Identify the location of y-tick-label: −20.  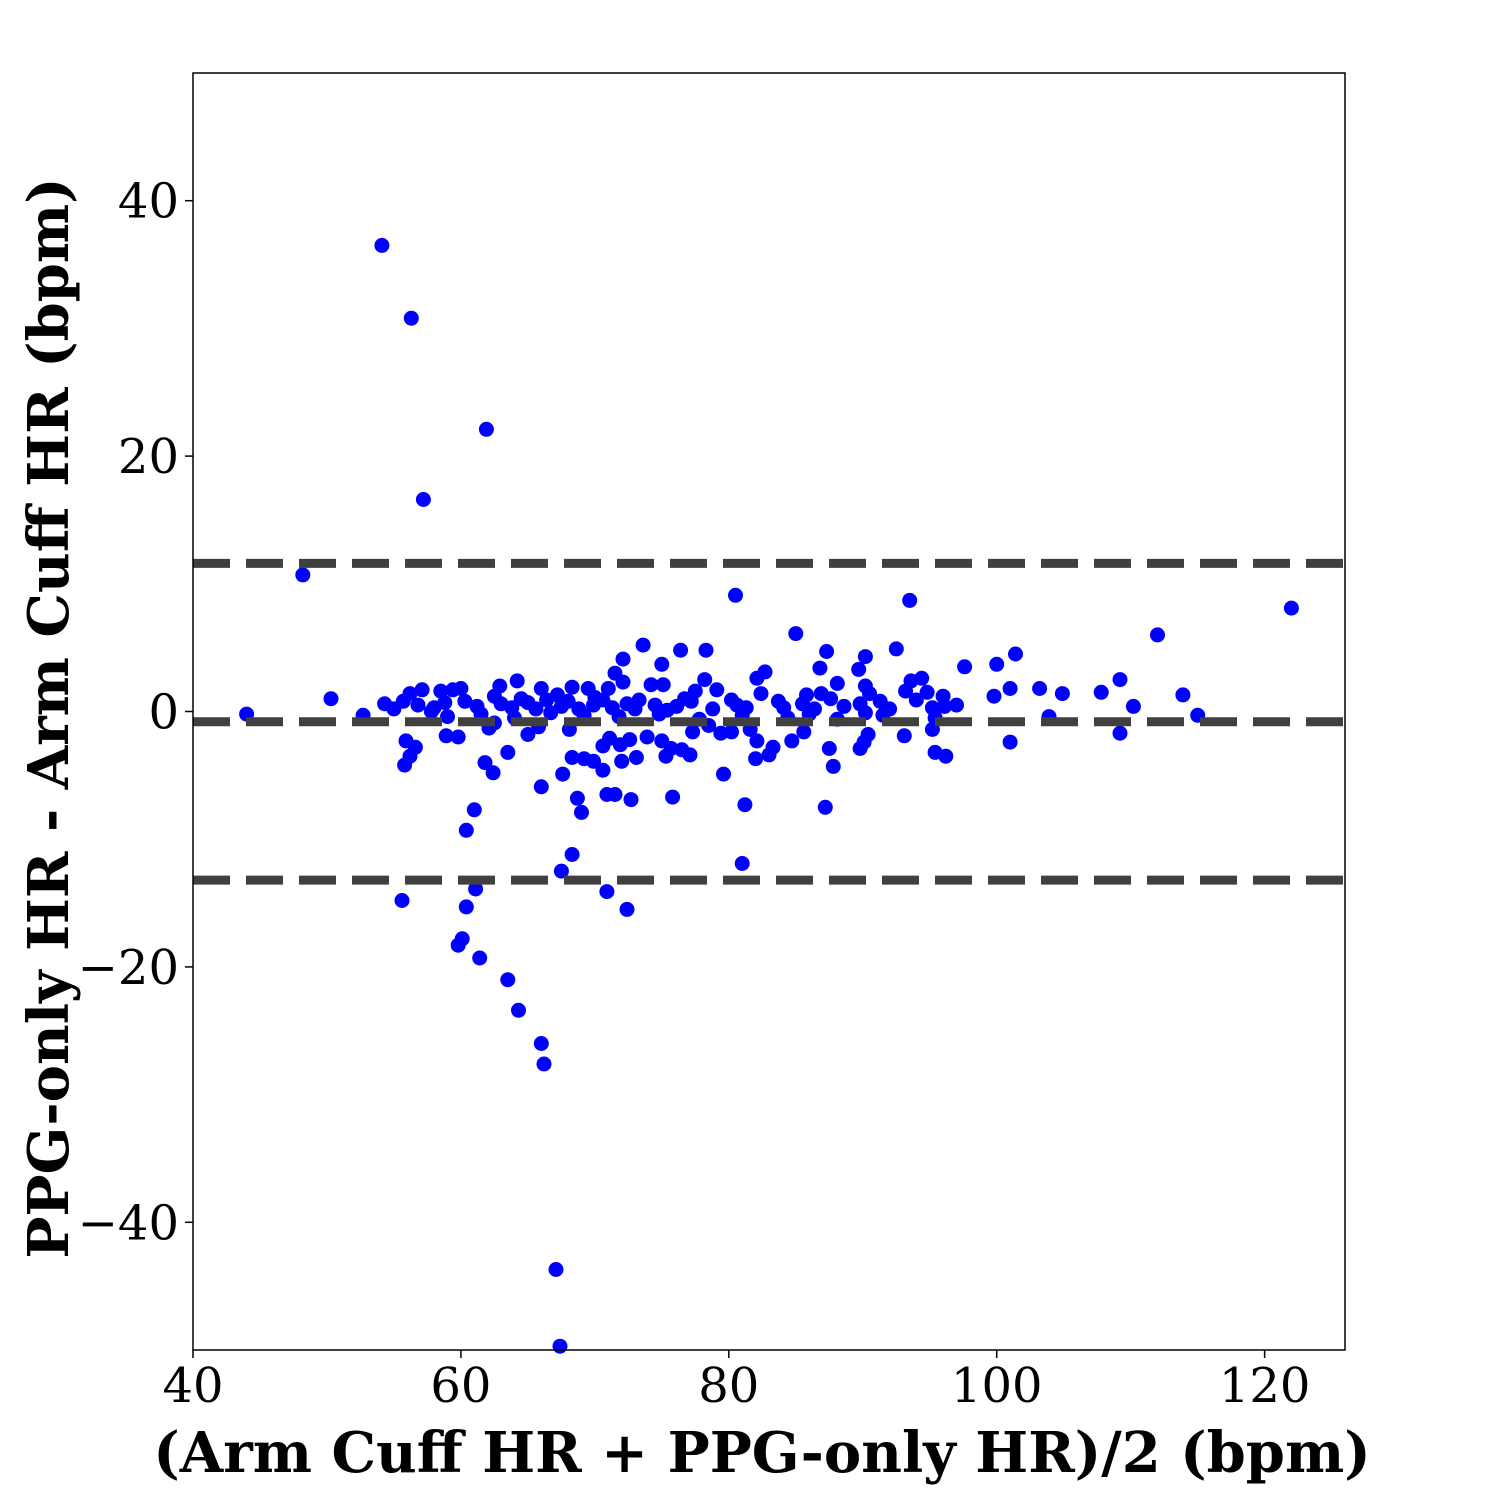
(128, 968).